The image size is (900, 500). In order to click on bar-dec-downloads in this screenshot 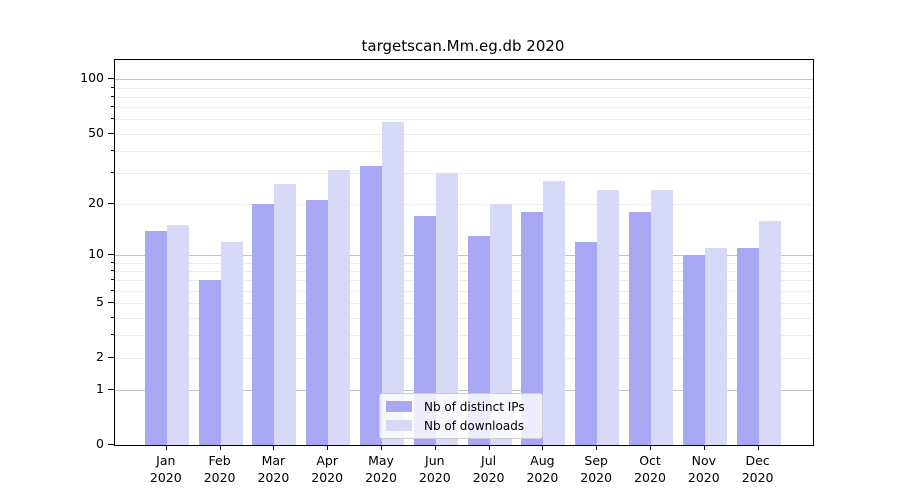, I will do `click(769, 332)`.